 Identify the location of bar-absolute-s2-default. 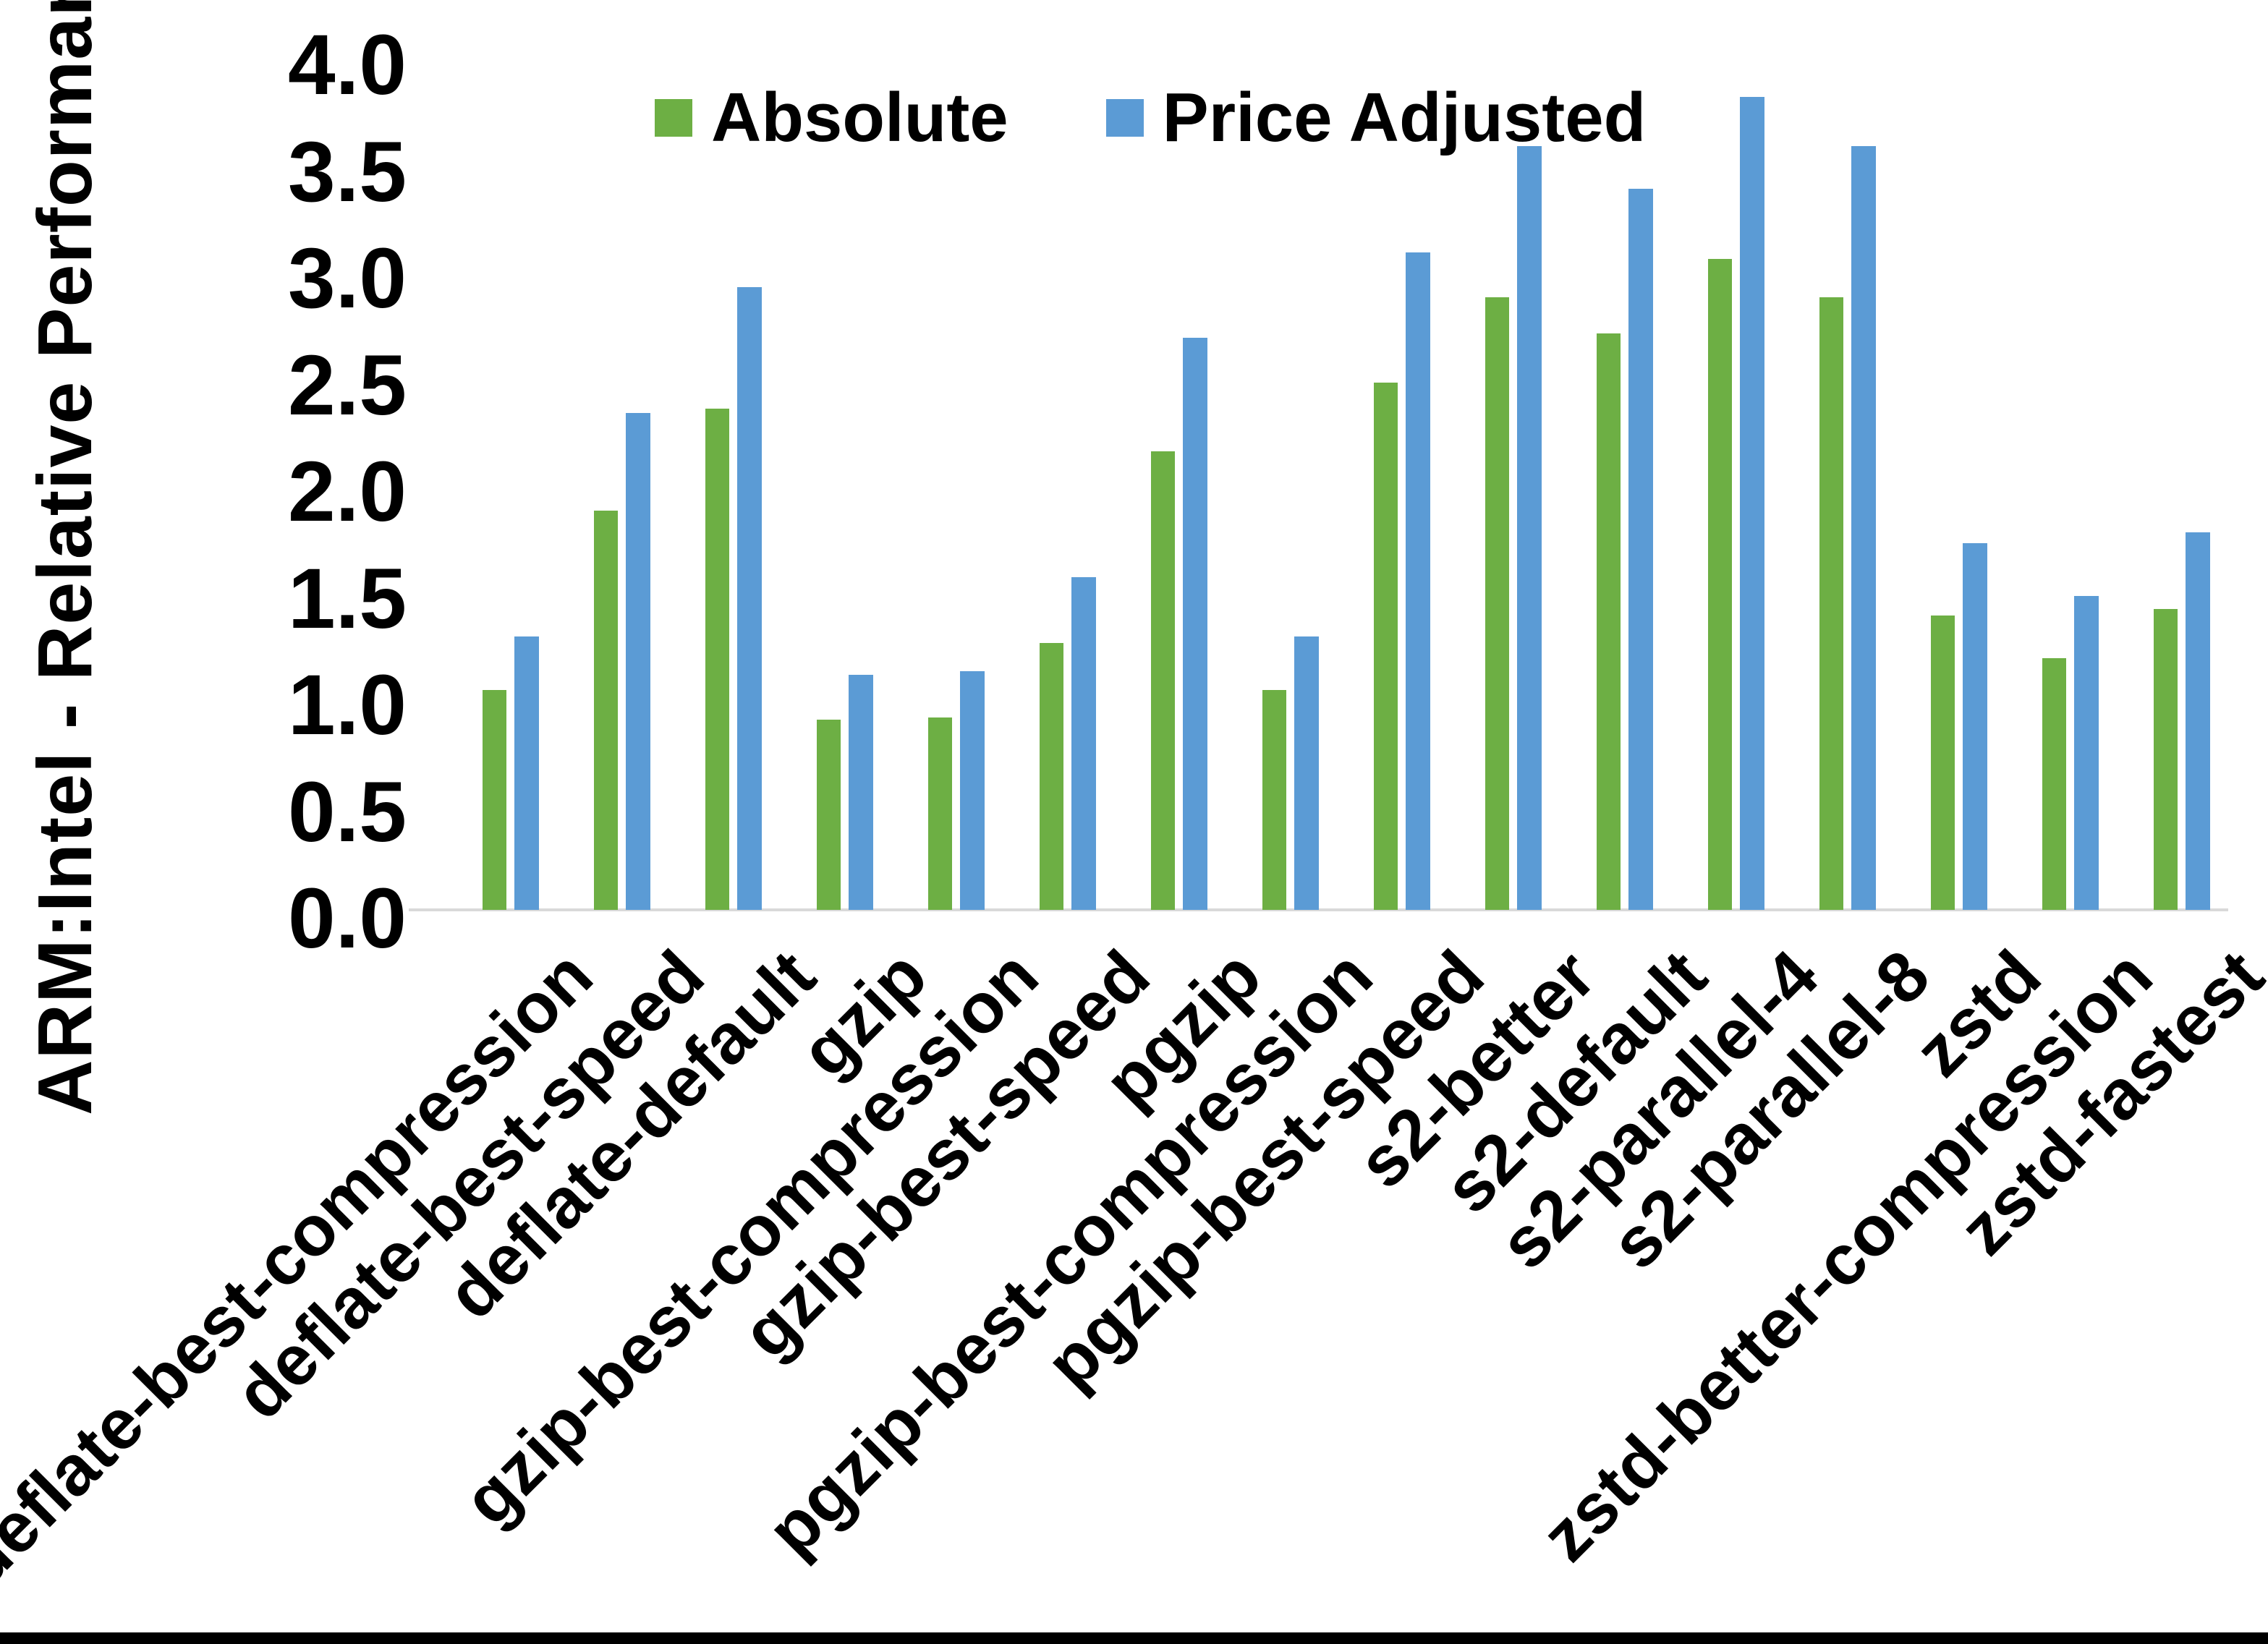
(1609, 621).